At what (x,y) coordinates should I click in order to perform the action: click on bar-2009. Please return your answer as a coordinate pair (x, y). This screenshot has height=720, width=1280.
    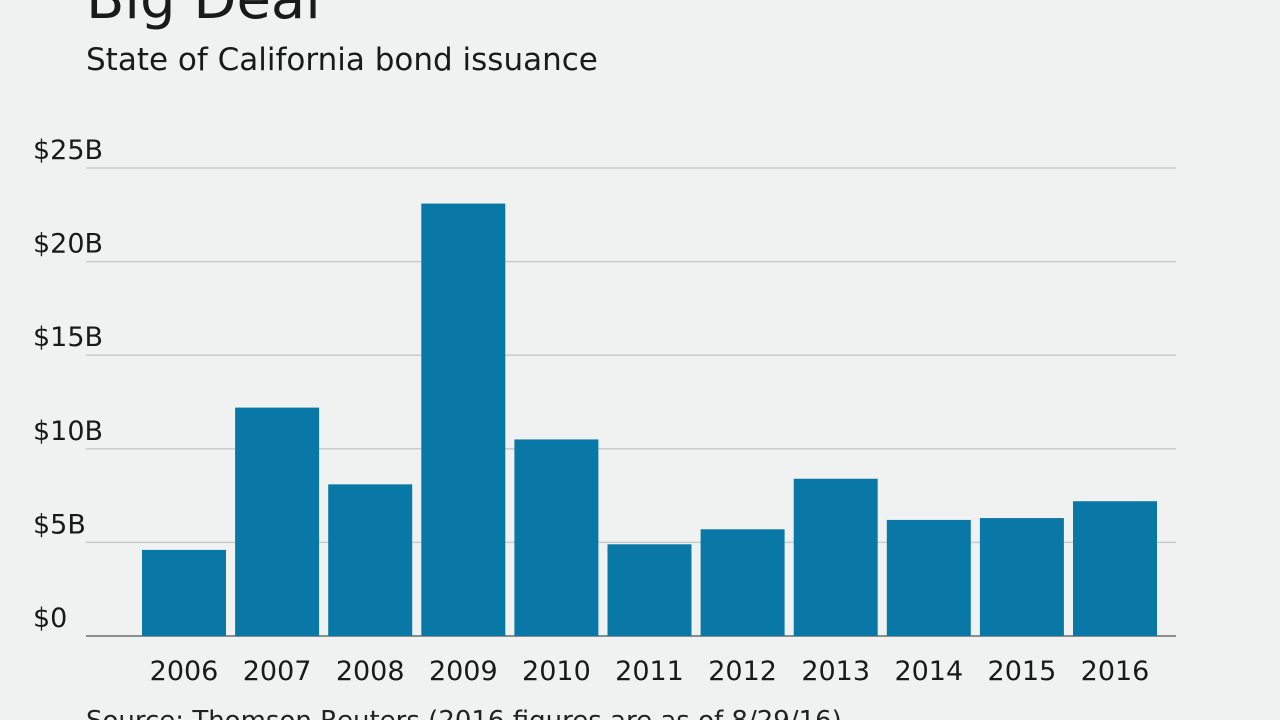
    Looking at the image, I should click on (463, 419).